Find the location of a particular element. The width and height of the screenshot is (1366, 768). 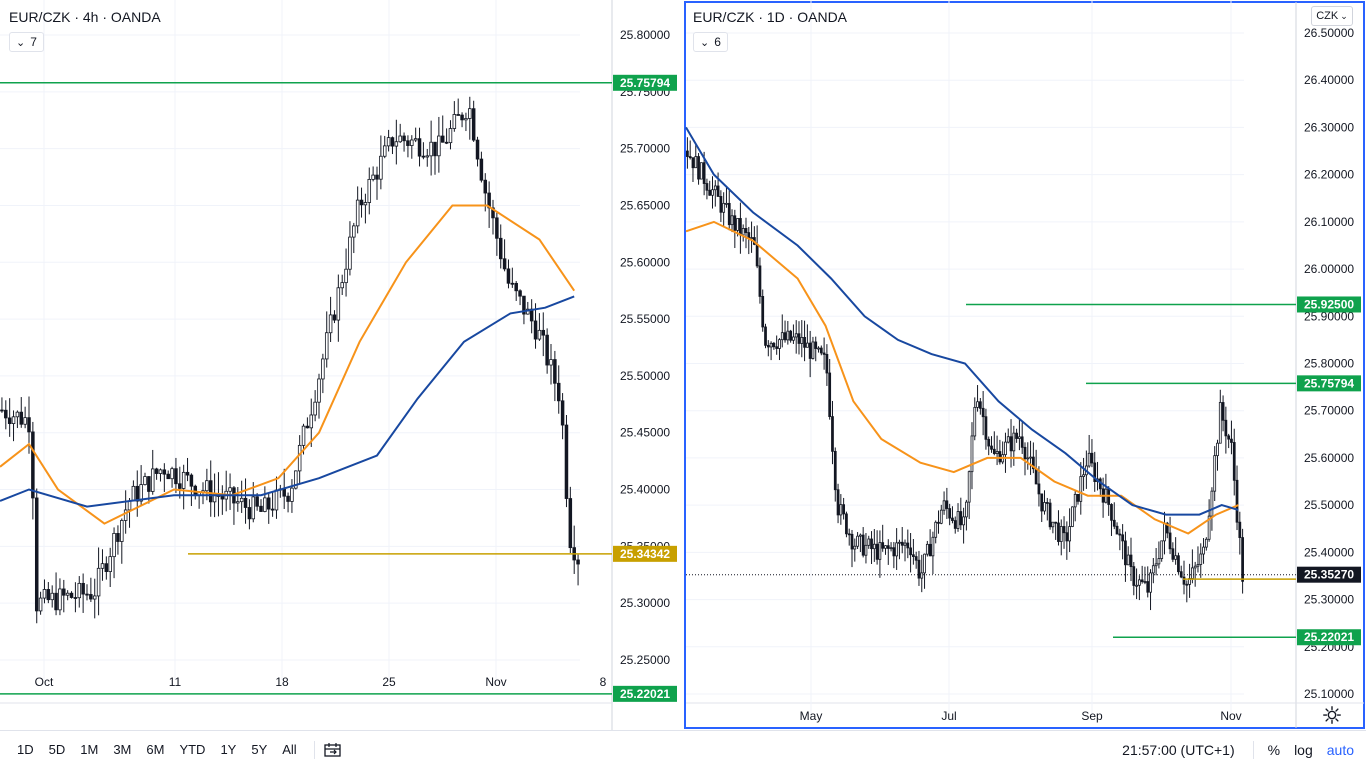

range-5d-button: 5D is located at coordinates (57, 749).